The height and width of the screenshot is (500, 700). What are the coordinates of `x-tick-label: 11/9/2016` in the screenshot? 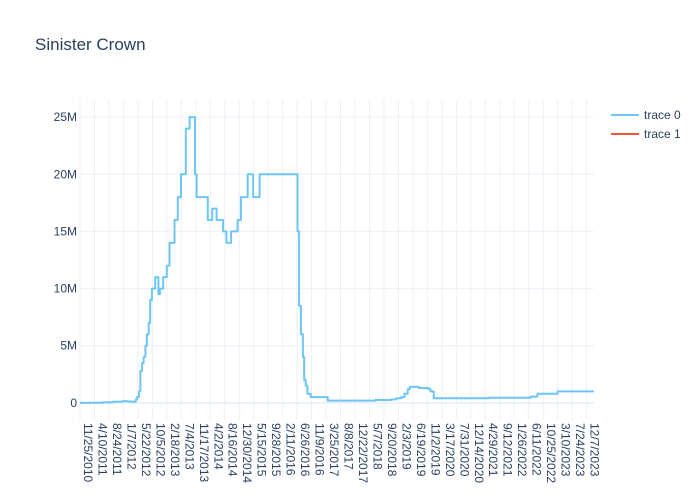 It's located at (320, 449).